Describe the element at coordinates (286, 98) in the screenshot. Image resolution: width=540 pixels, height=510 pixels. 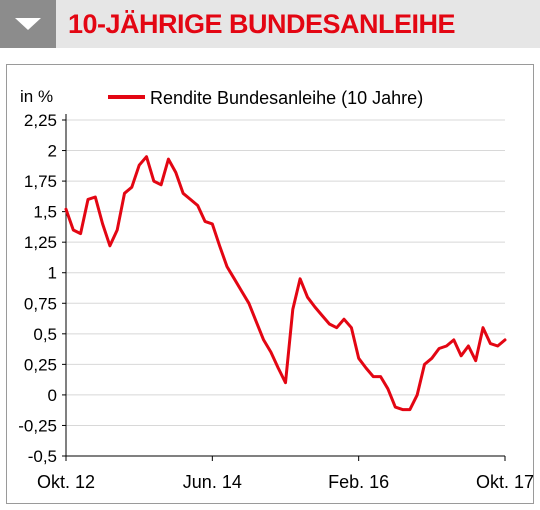
I see `legend-label: Rendite Bundesanleihe (10 Jahre)` at that location.